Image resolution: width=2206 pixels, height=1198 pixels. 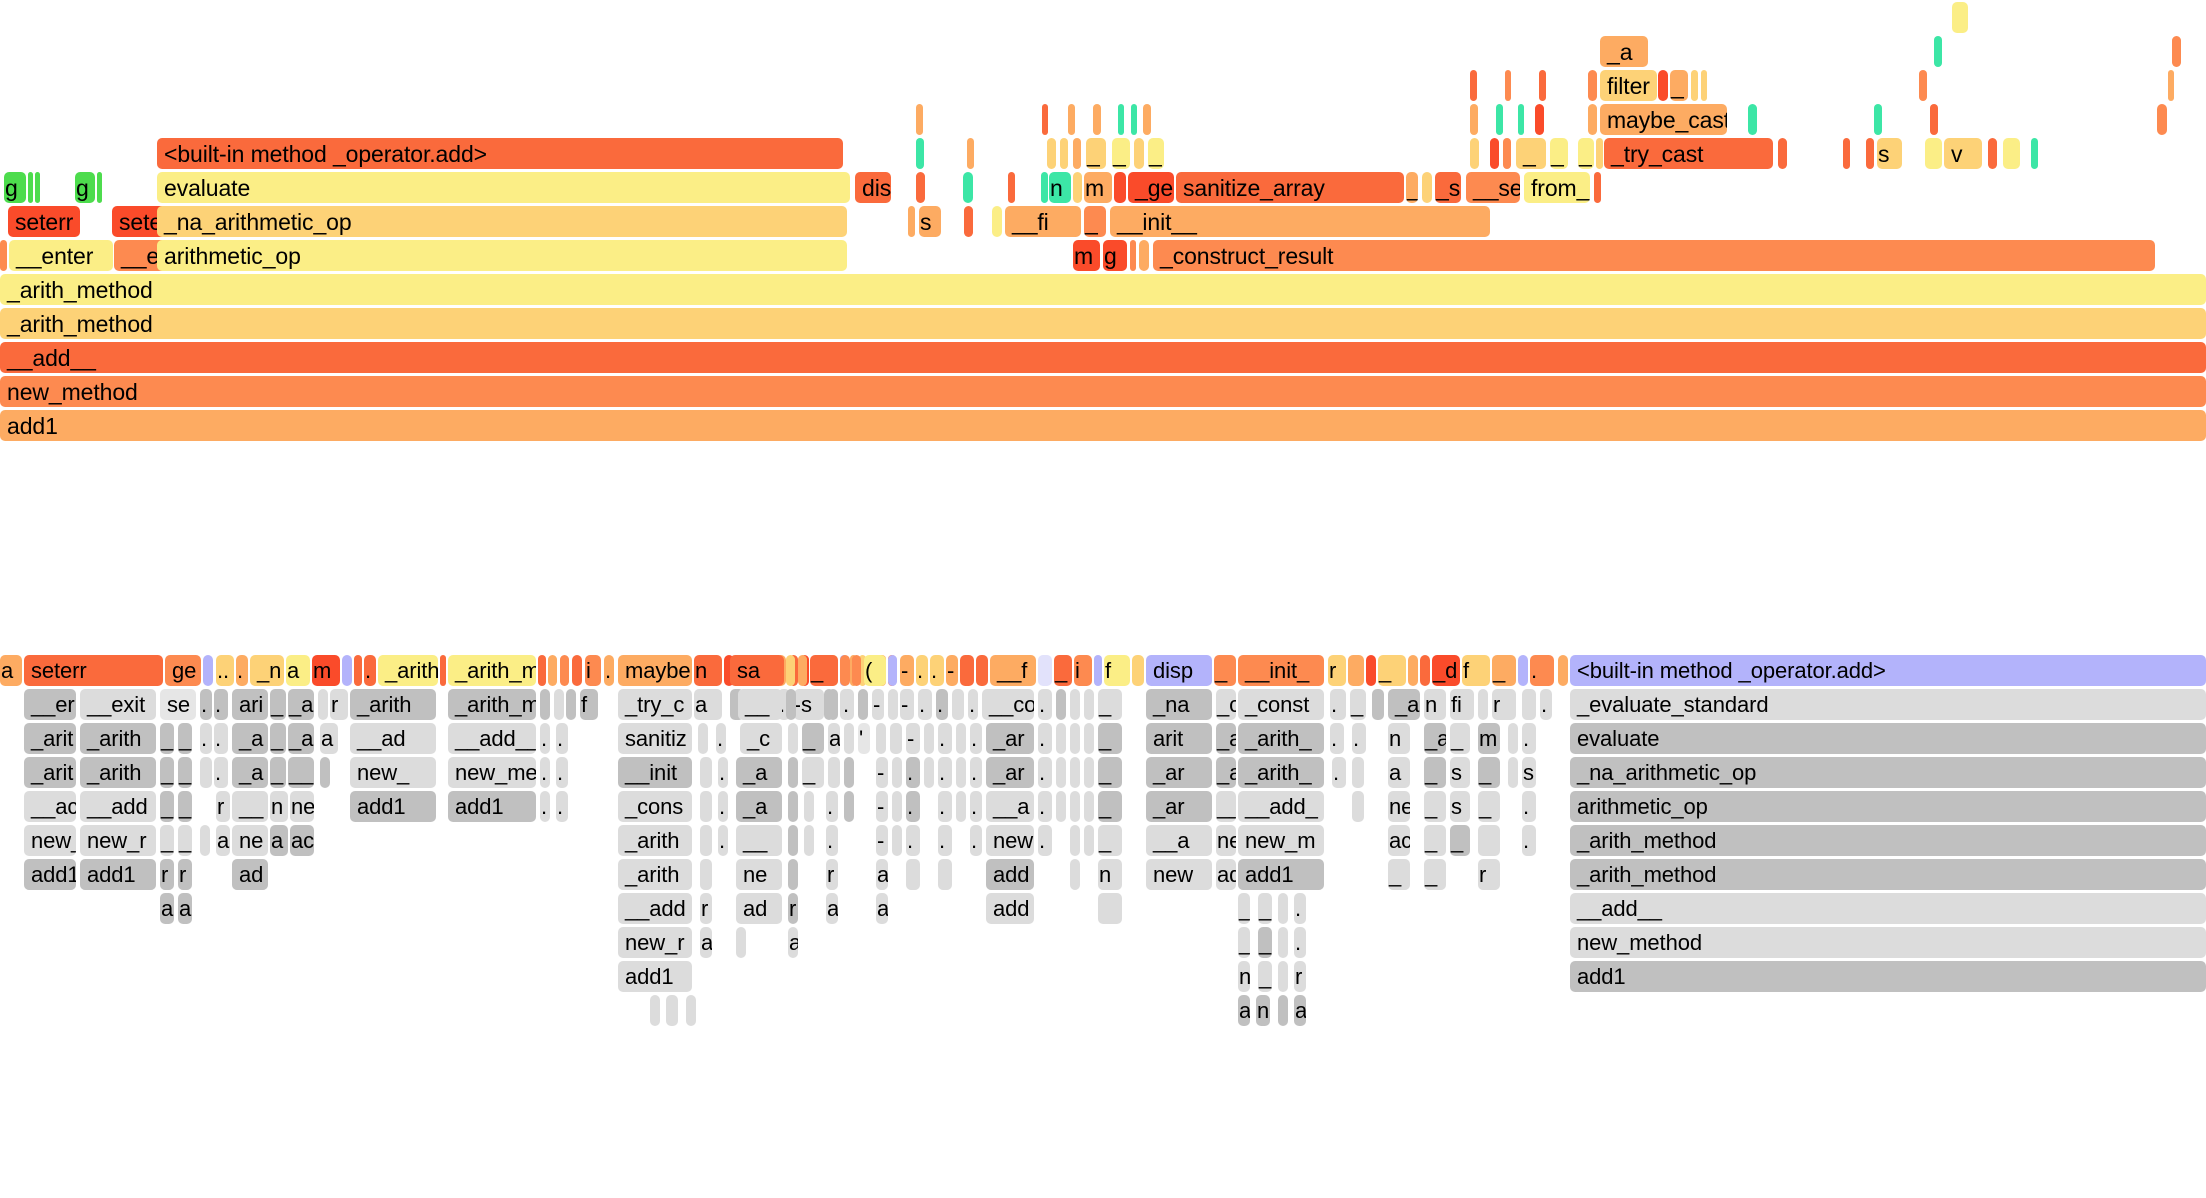 I want to click on bottom-frame-d2-0: _arit, so click(x=50, y=738).